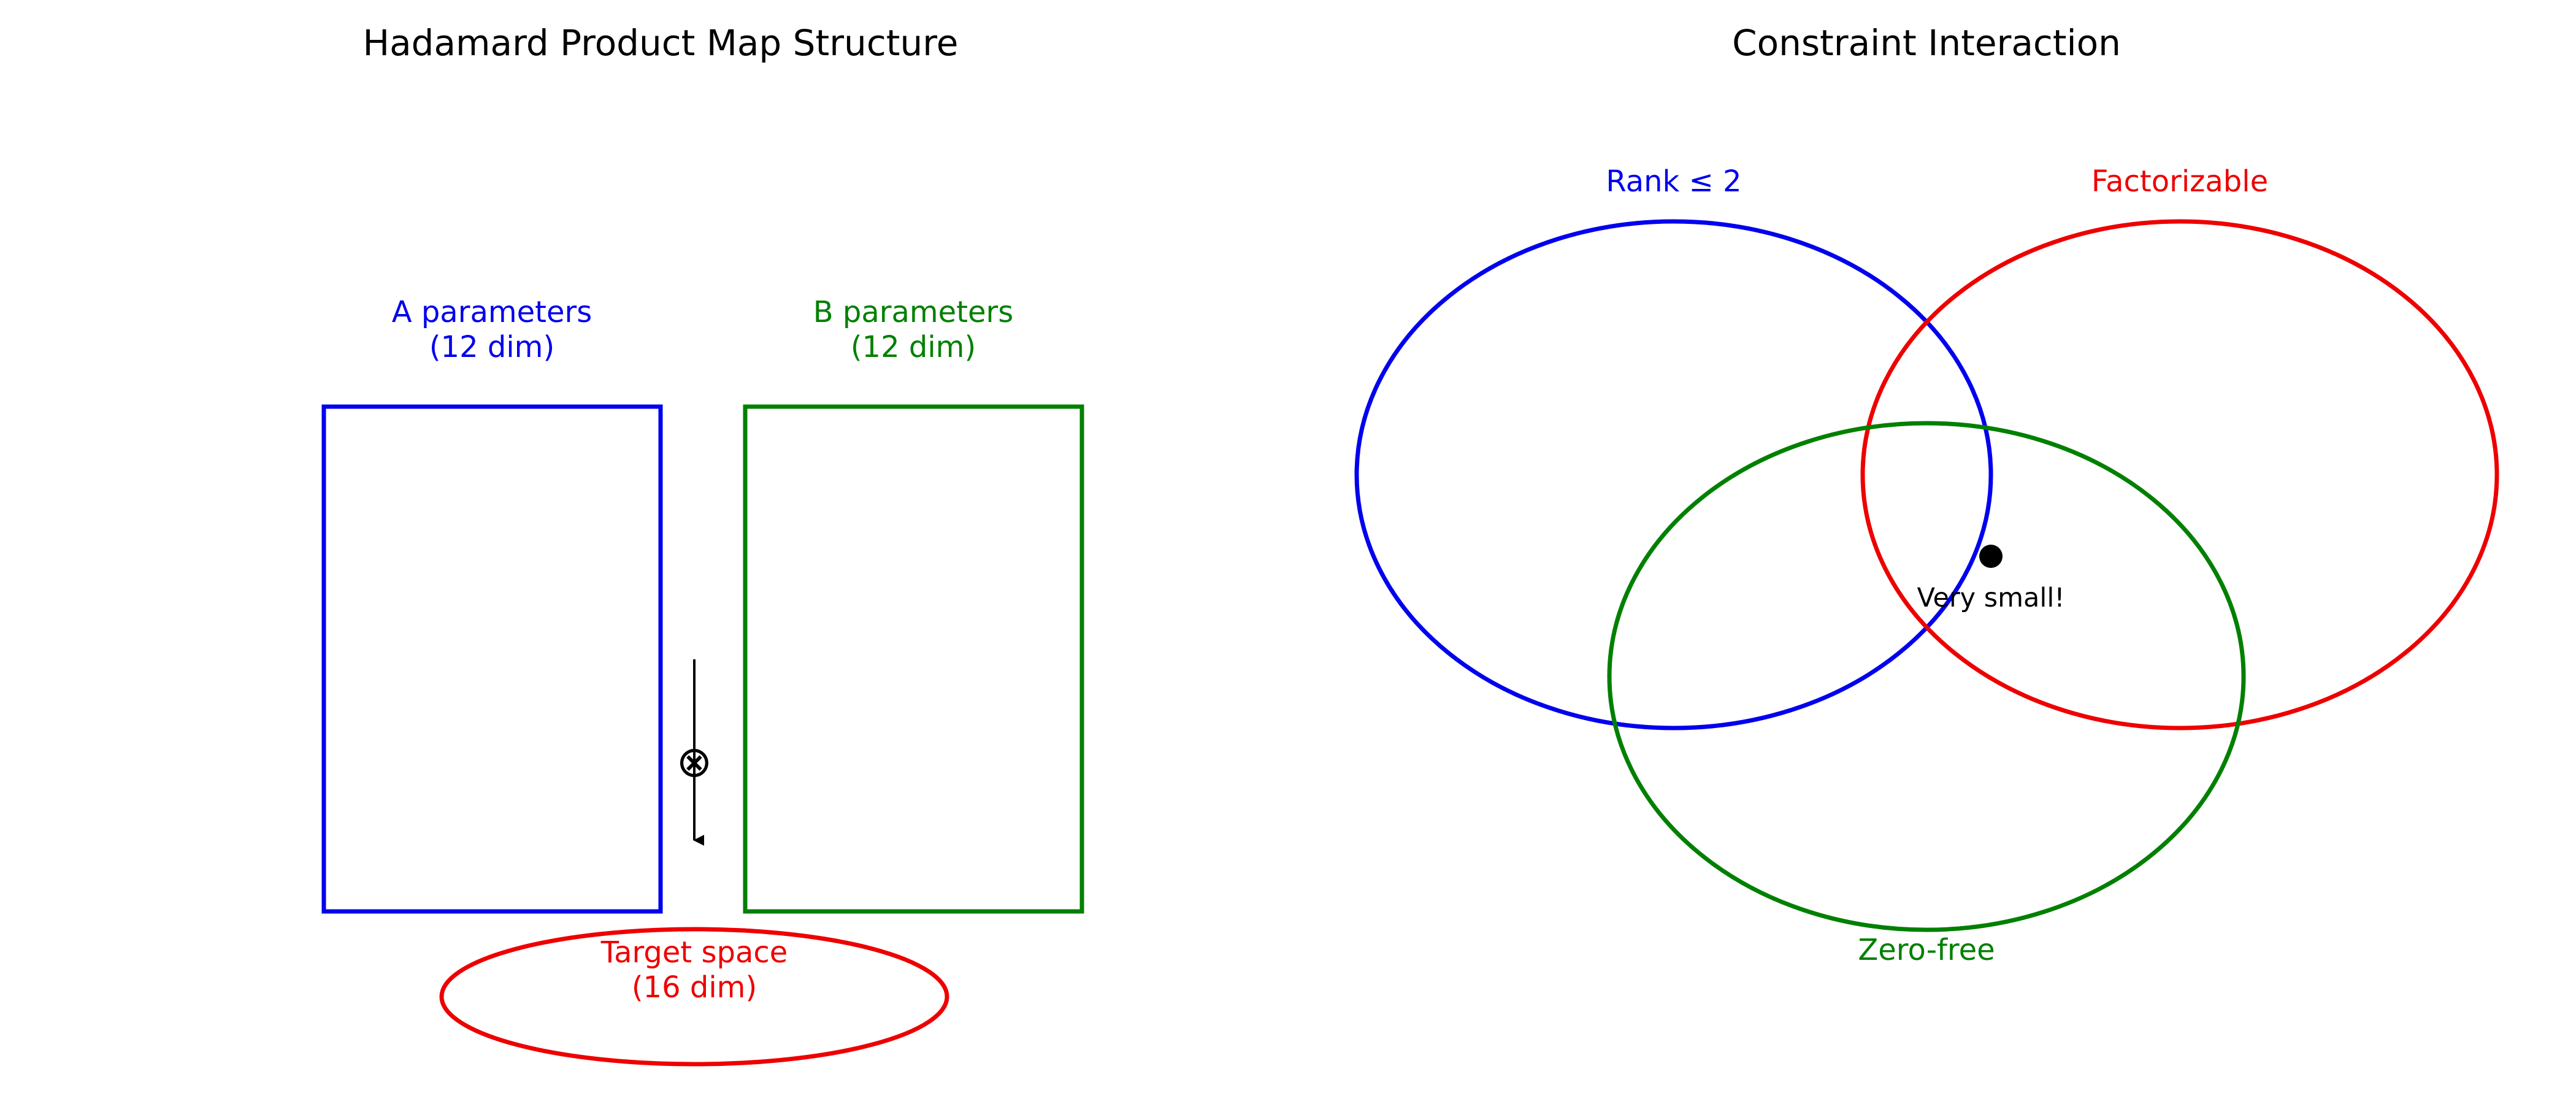  Describe the element at coordinates (1991, 556) in the screenshot. I see `intersection-point` at that location.